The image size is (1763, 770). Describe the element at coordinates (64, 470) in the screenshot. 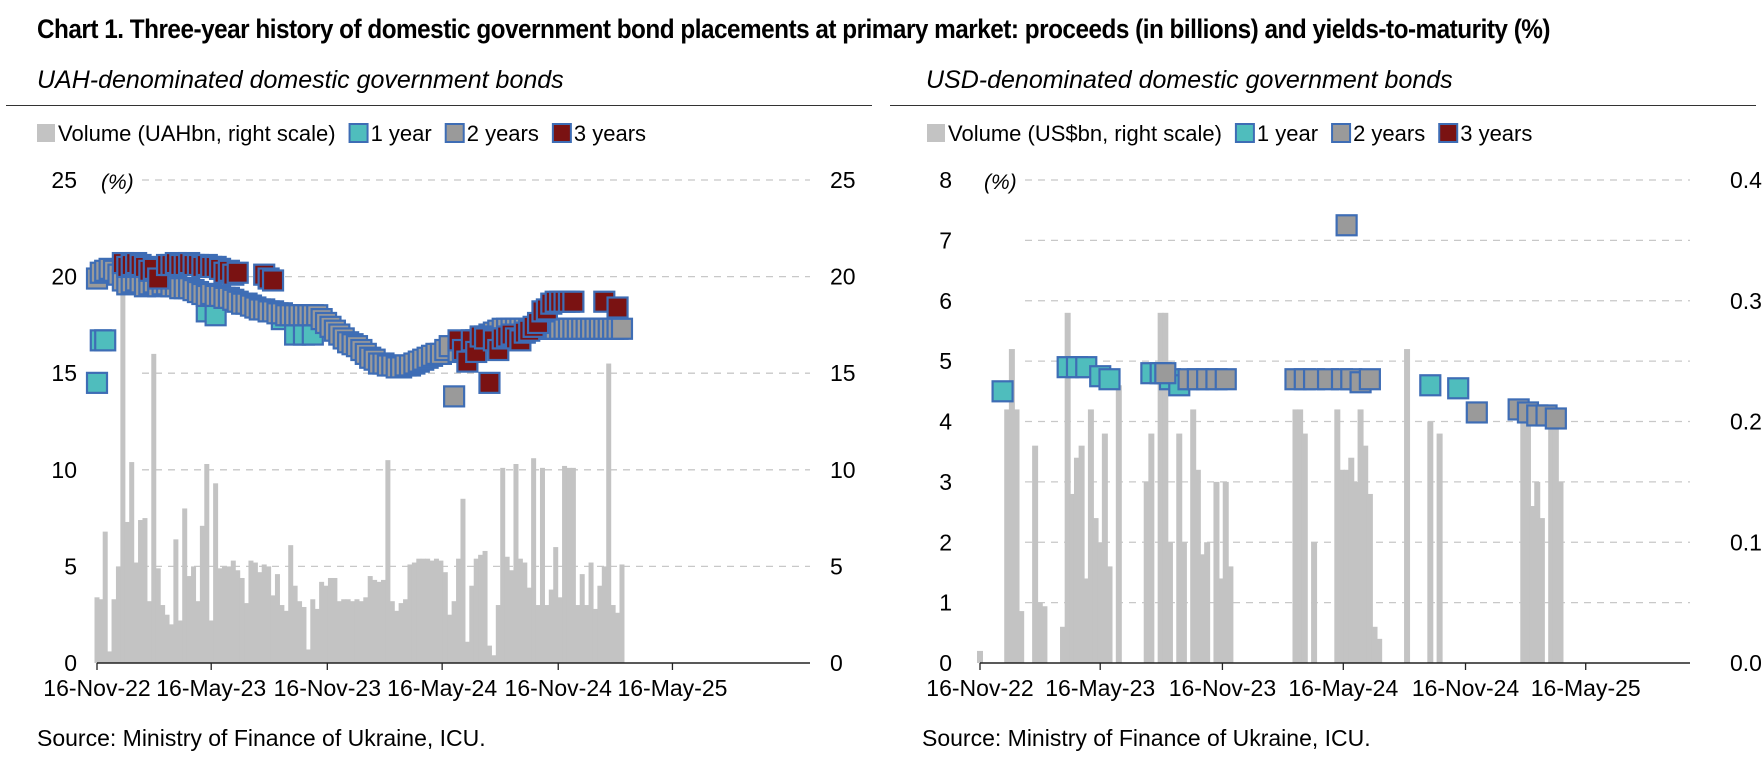

I see `left-tick-label: 10` at that location.